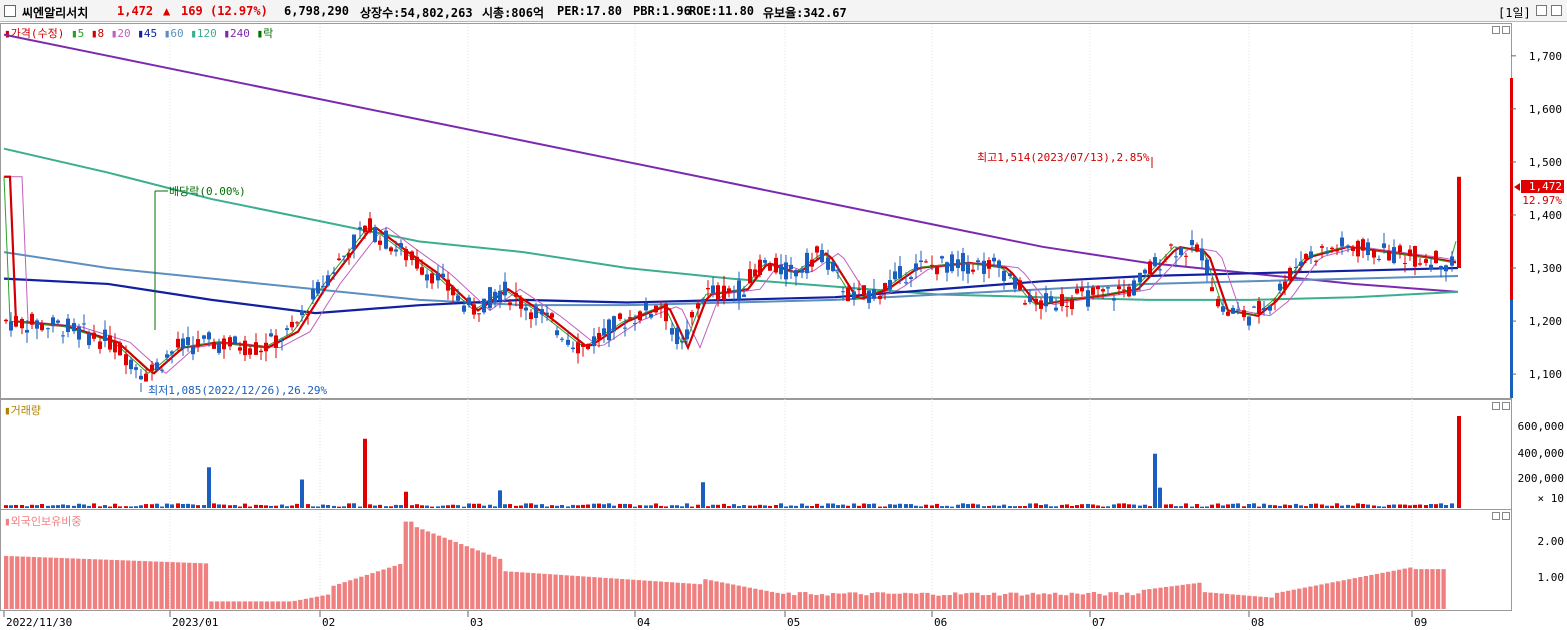  What do you see at coordinates (1506, 30) in the screenshot?
I see `panel-close-icon` at bounding box center [1506, 30].